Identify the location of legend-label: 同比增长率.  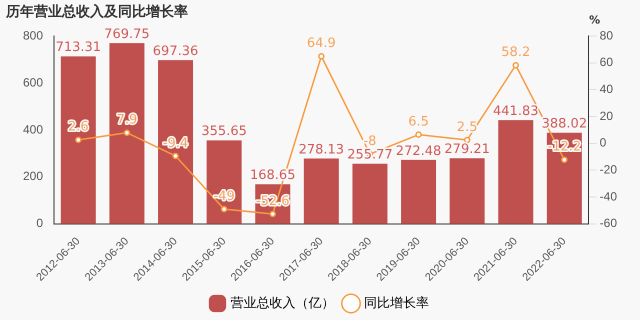
(396, 302).